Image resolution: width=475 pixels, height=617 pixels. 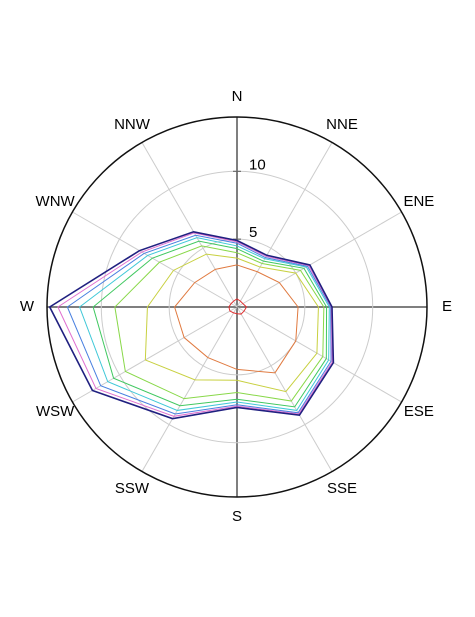 What do you see at coordinates (253, 232) in the screenshot?
I see `r-tick-label: 5` at bounding box center [253, 232].